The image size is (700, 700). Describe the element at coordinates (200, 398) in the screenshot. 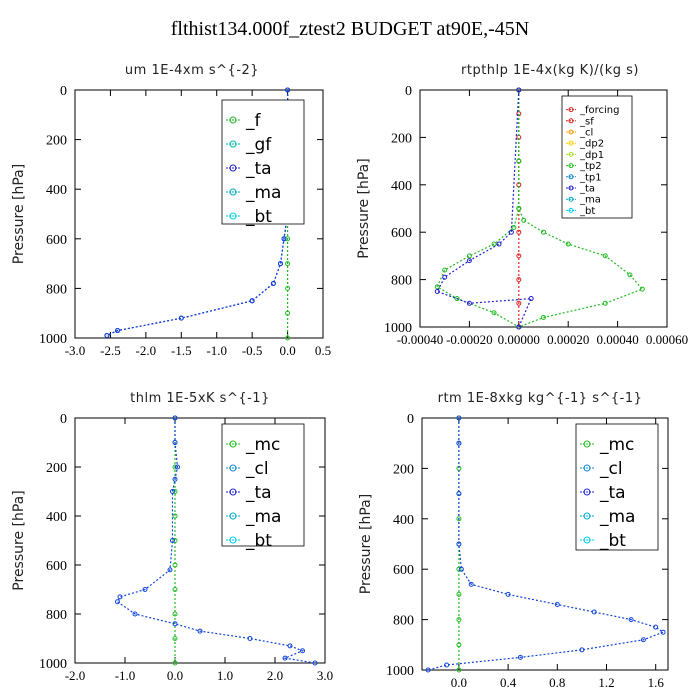

I see `chart-title: thlm 1E-5xK s^{-1}` at that location.